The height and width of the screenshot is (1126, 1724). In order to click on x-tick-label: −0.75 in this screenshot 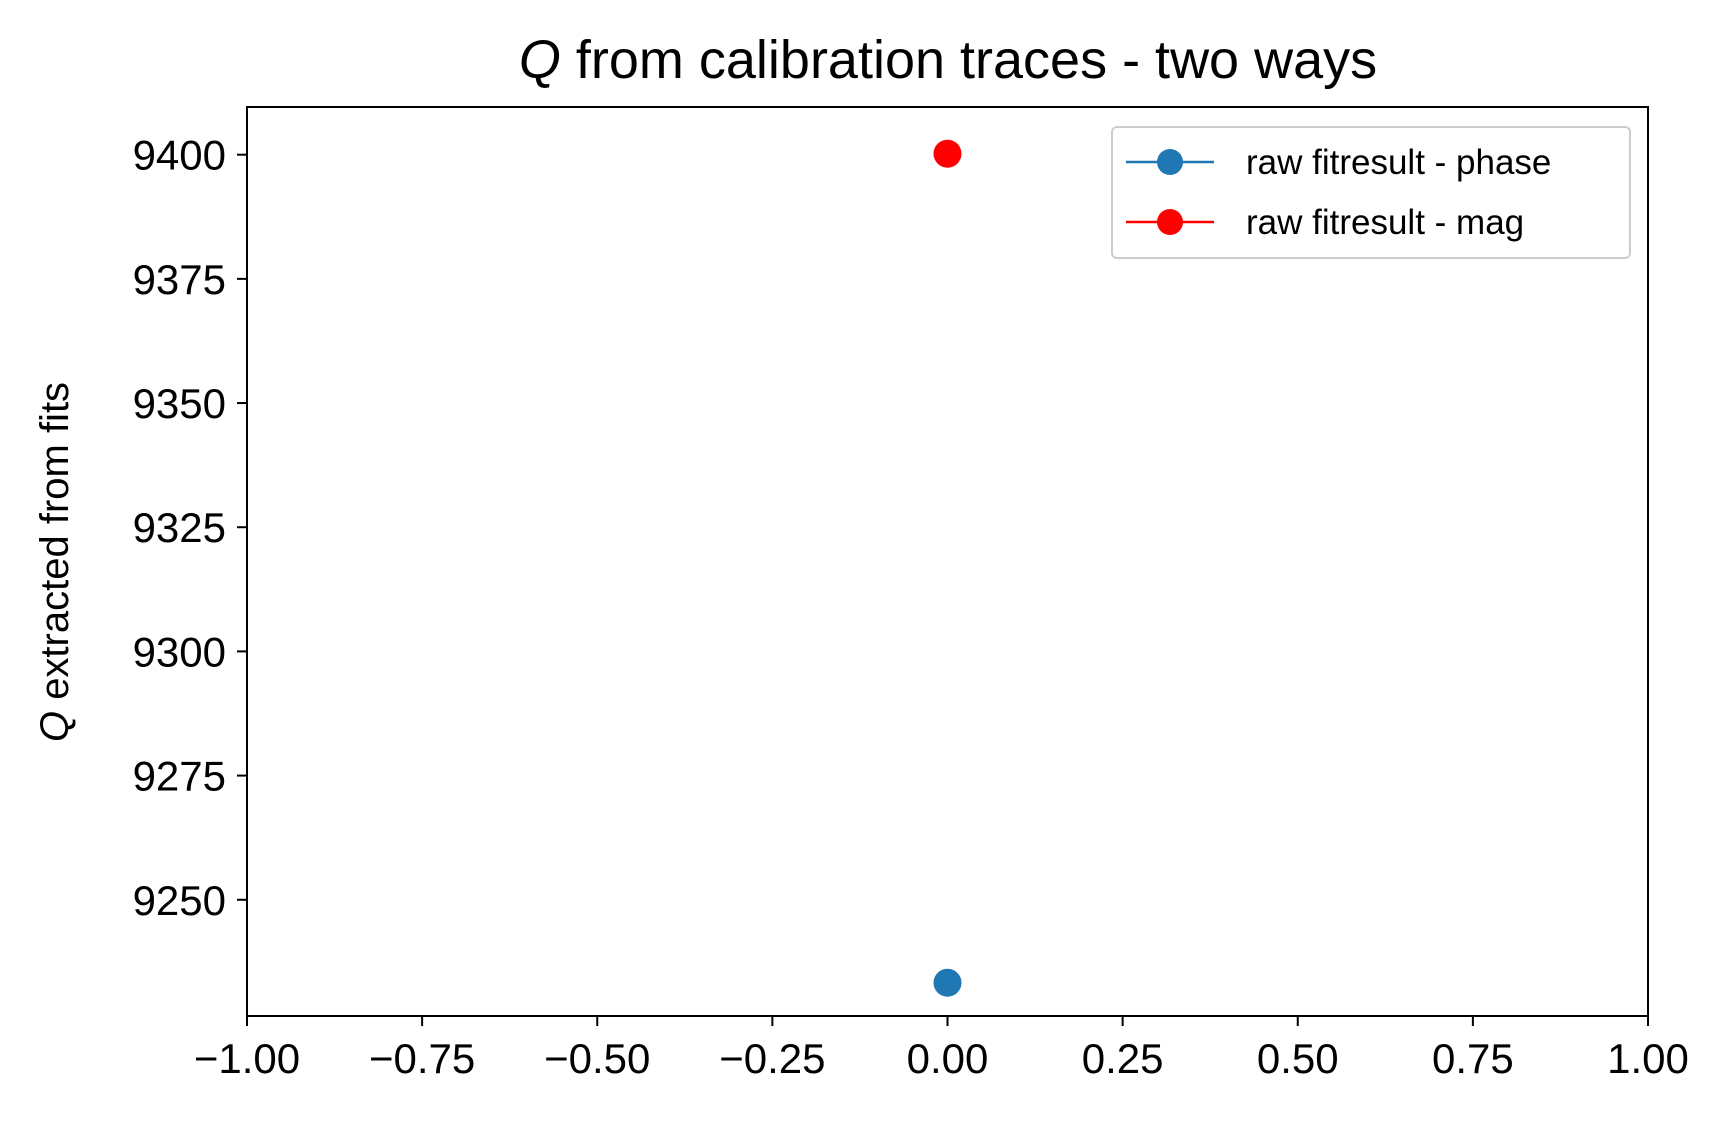, I will do `click(422, 1058)`.